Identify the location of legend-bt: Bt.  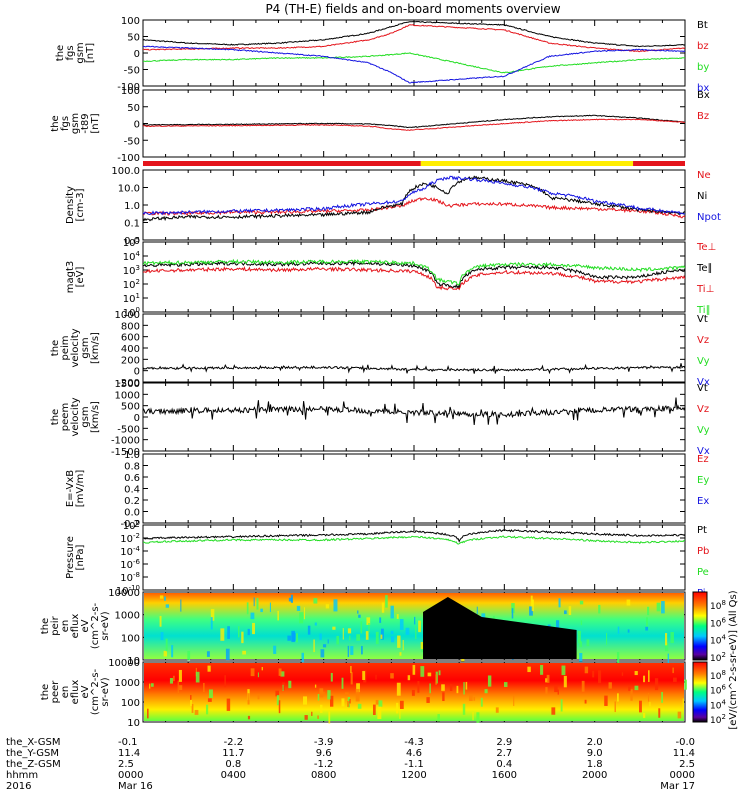
(702, 25).